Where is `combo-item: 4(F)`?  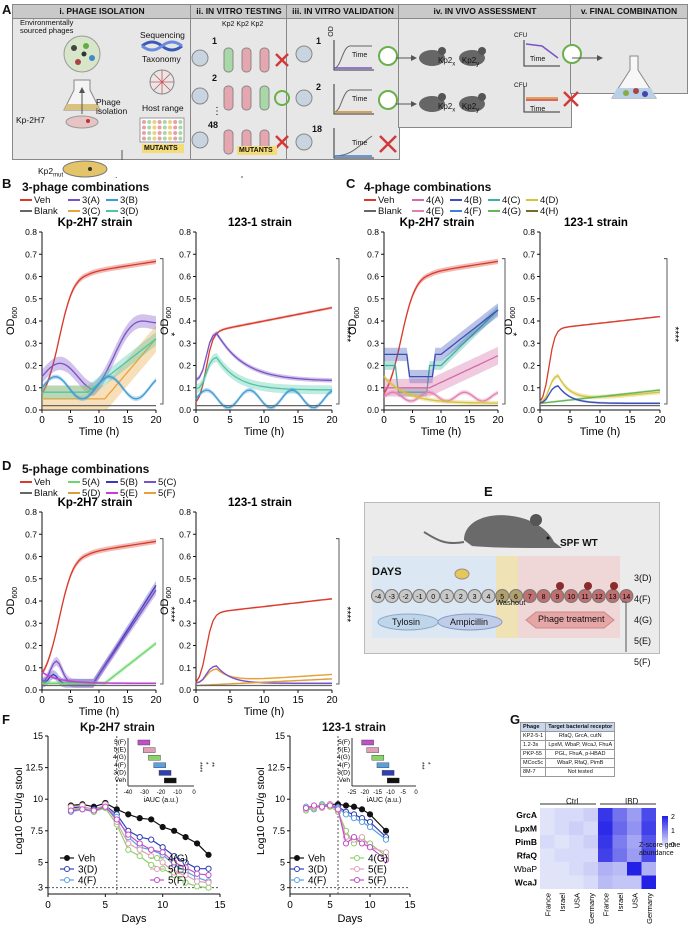 combo-item: 4(F) is located at coordinates (642, 599).